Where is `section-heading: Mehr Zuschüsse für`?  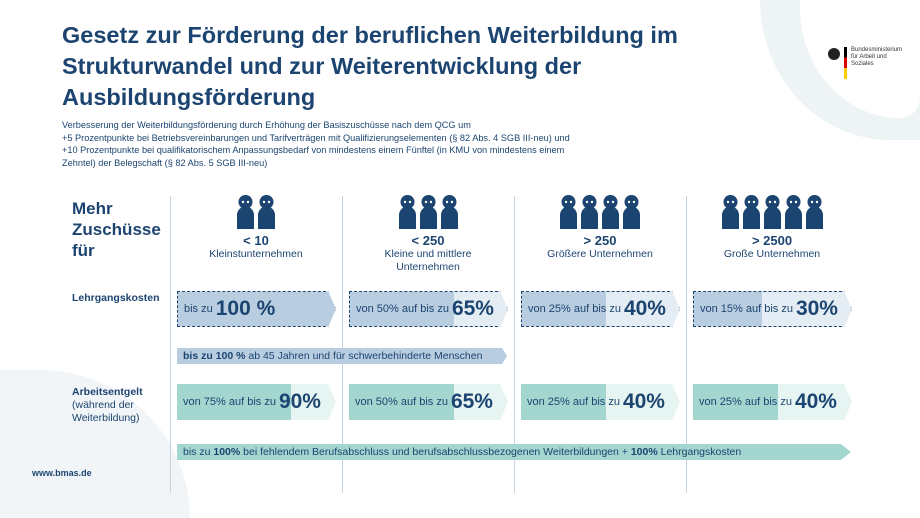 section-heading: Mehr Zuschüsse für is located at coordinates (116, 229).